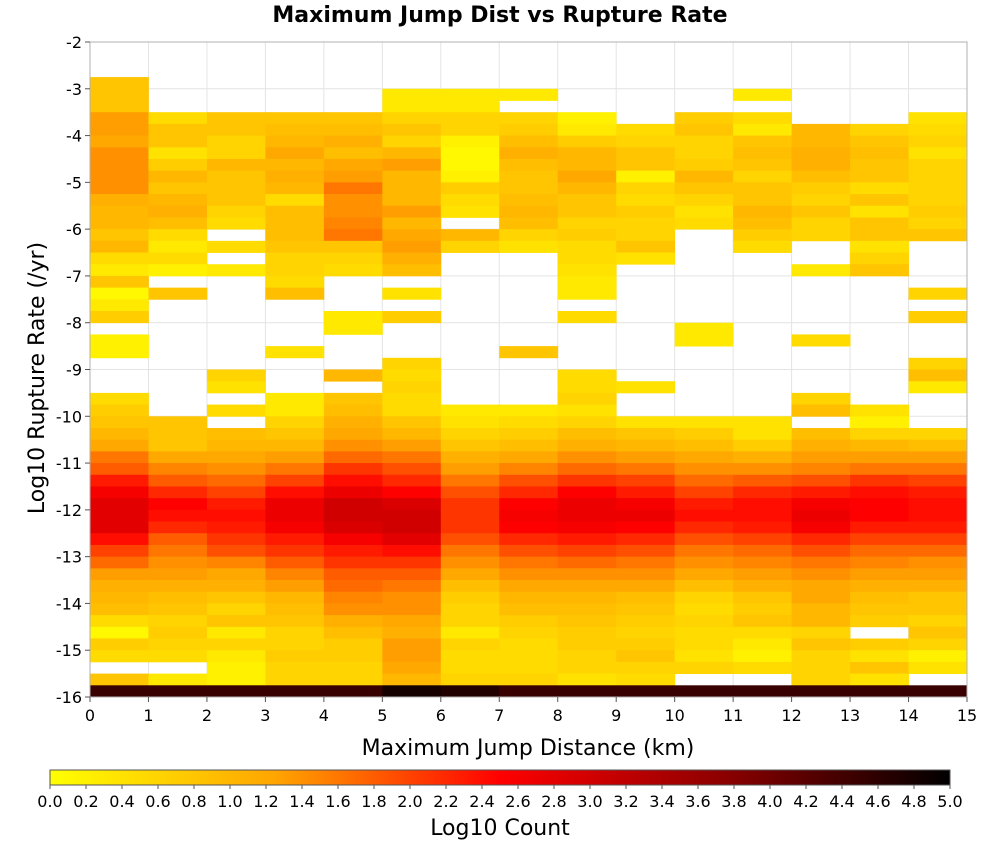 Image resolution: width=1000 pixels, height=850 pixels. Describe the element at coordinates (616, 715) in the screenshot. I see `x-tick-label: 9` at that location.